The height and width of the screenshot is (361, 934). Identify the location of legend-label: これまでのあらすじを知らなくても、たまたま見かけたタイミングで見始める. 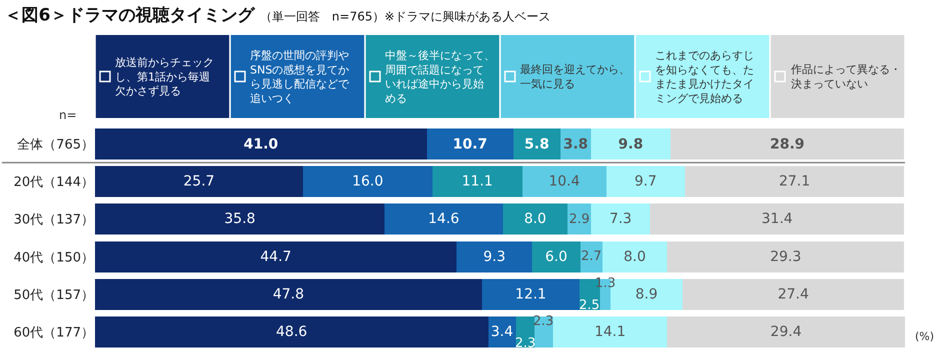
(704, 77).